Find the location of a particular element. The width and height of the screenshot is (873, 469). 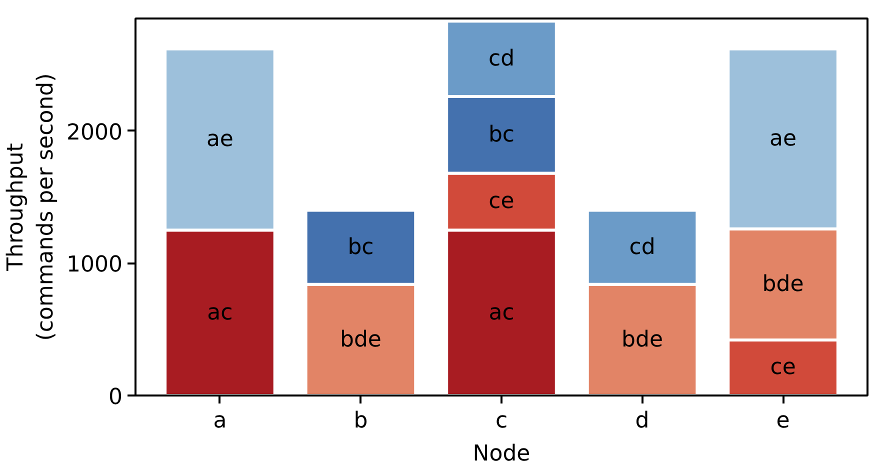

y-tick-label: 2000 is located at coordinates (94, 133).